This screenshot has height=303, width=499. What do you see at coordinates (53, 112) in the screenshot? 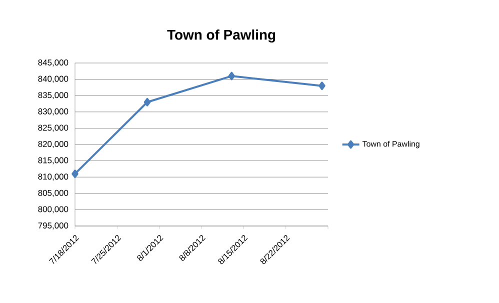
I see `y-tick-label: 830,000` at bounding box center [53, 112].